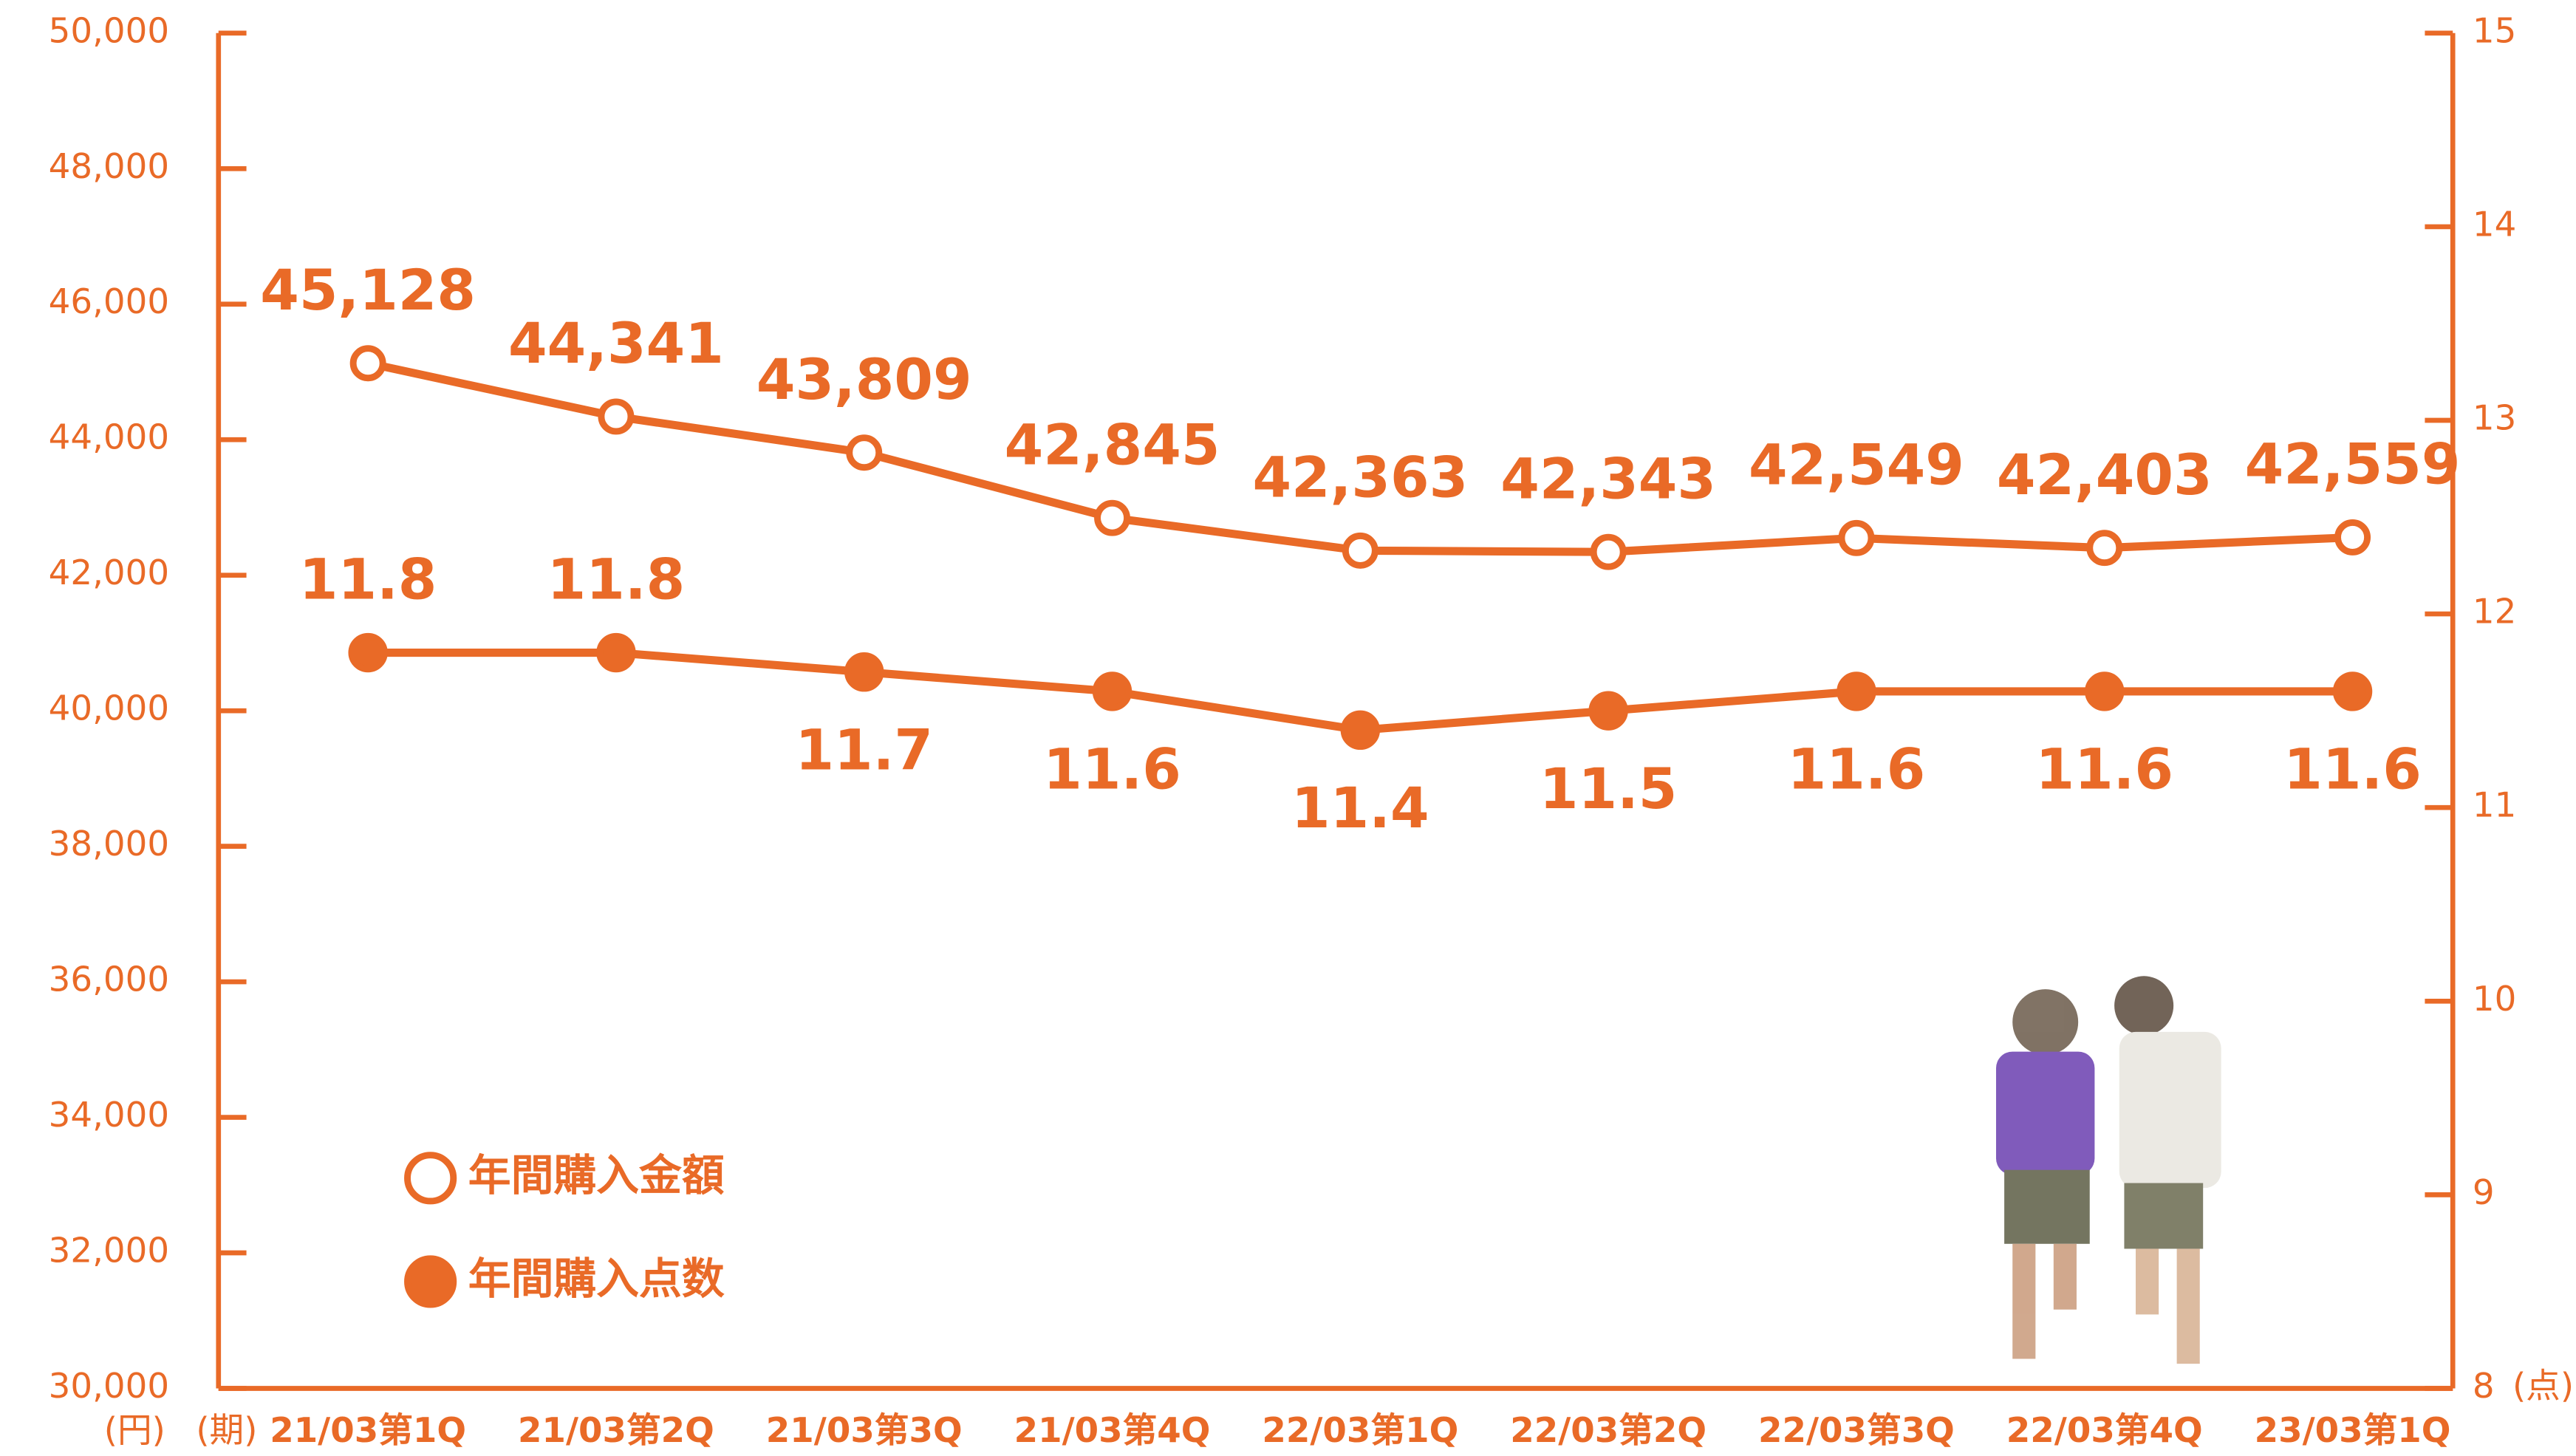  What do you see at coordinates (2484, 1193) in the screenshot?
I see `y2-tick-label: 9` at bounding box center [2484, 1193].